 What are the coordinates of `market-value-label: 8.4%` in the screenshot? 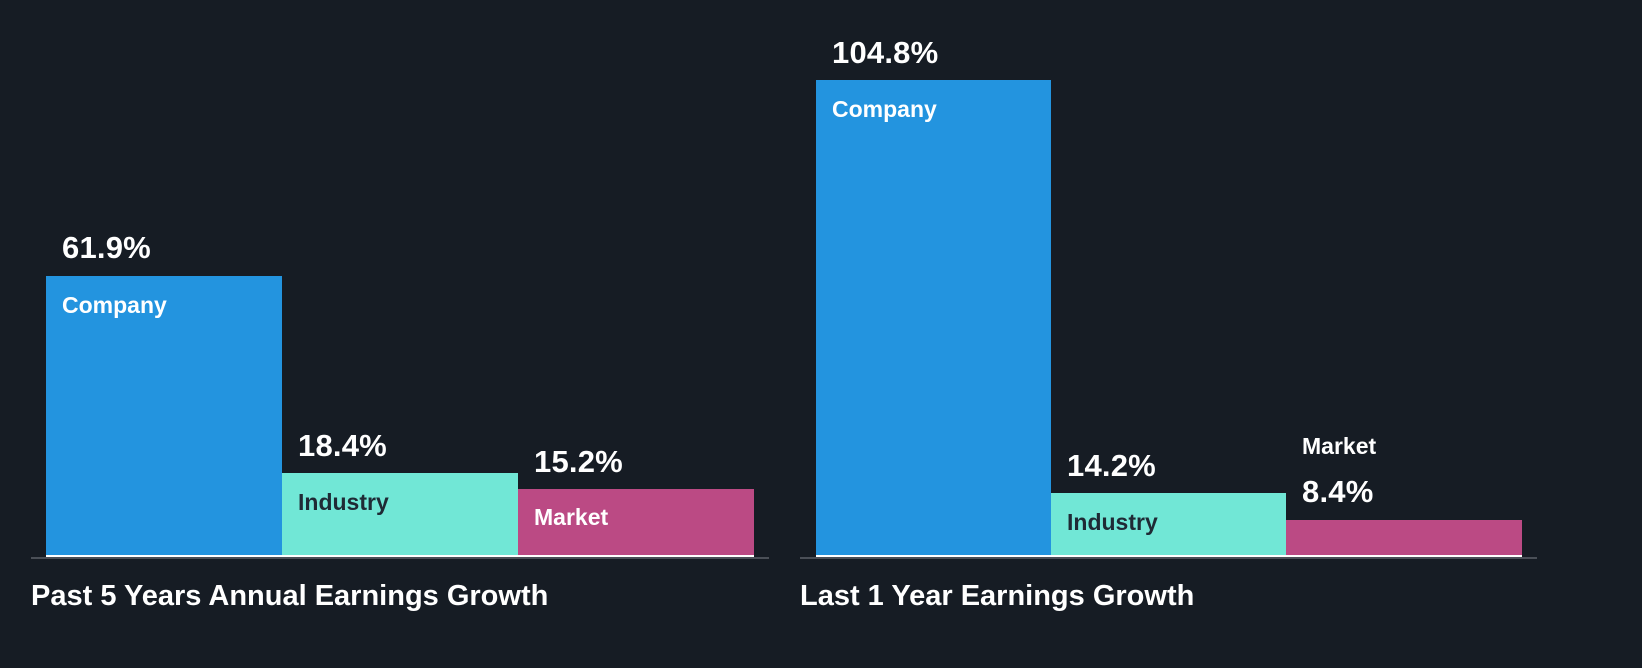 It's located at (1338, 491).